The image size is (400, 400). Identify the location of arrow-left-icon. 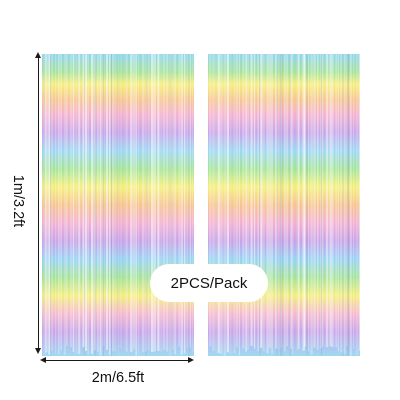
(43, 360).